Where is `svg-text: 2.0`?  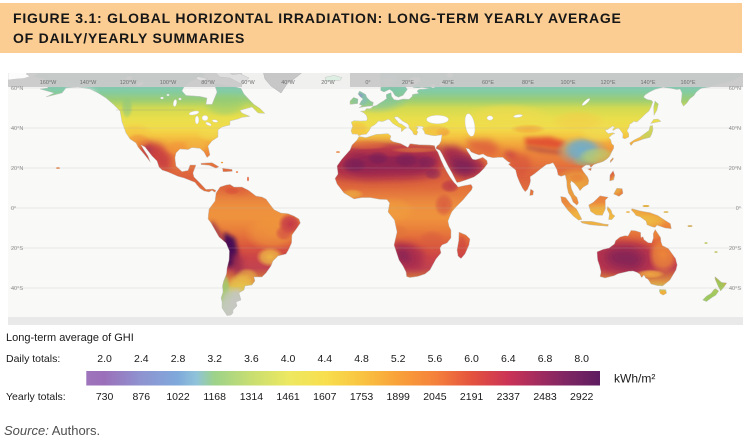 svg-text: 2.0 is located at coordinates (104, 359).